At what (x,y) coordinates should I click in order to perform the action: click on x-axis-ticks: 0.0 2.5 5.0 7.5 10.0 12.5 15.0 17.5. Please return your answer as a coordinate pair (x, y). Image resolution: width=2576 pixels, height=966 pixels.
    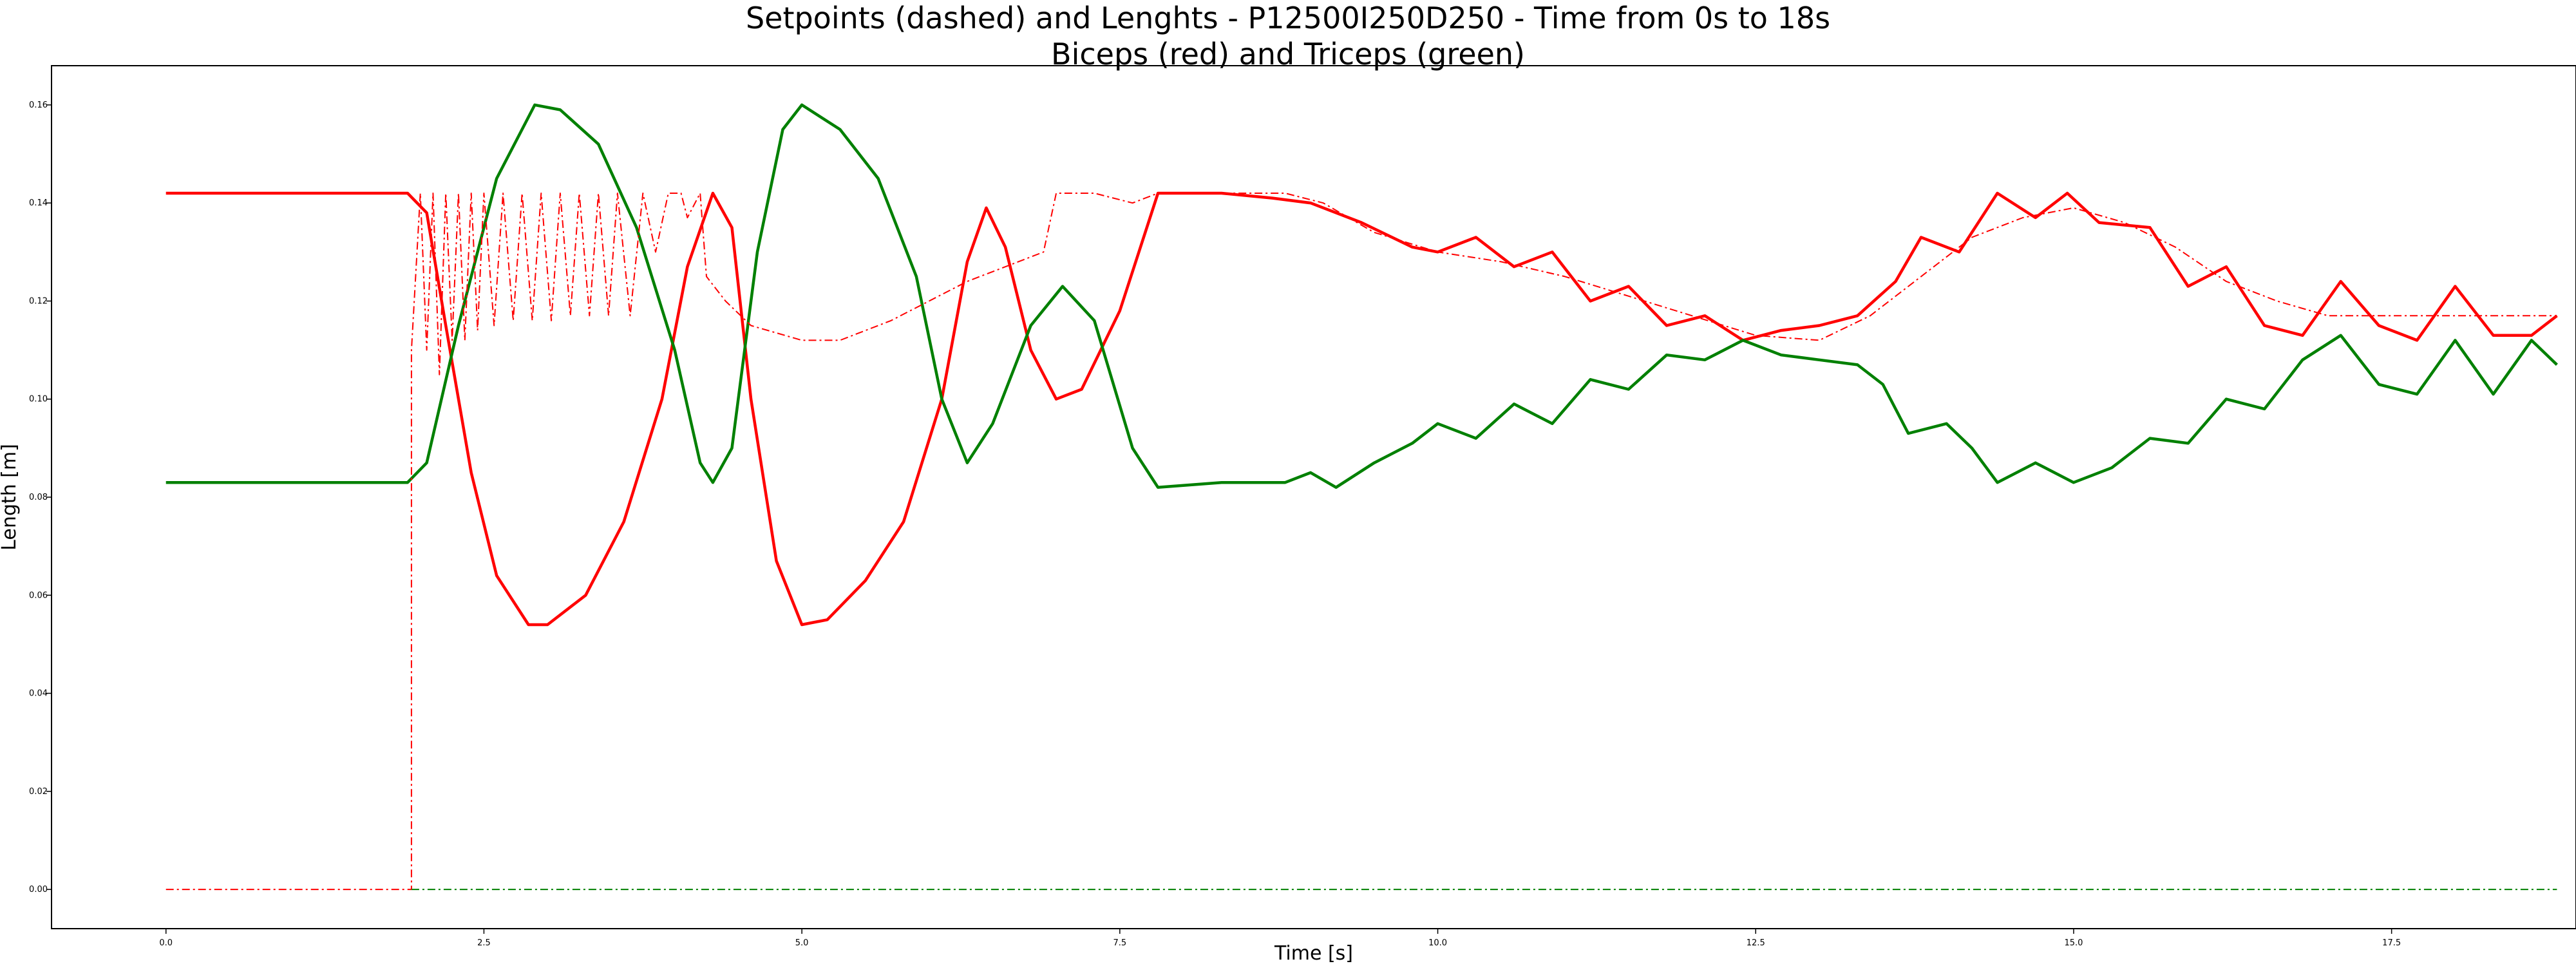
    Looking at the image, I should click on (1280, 939).